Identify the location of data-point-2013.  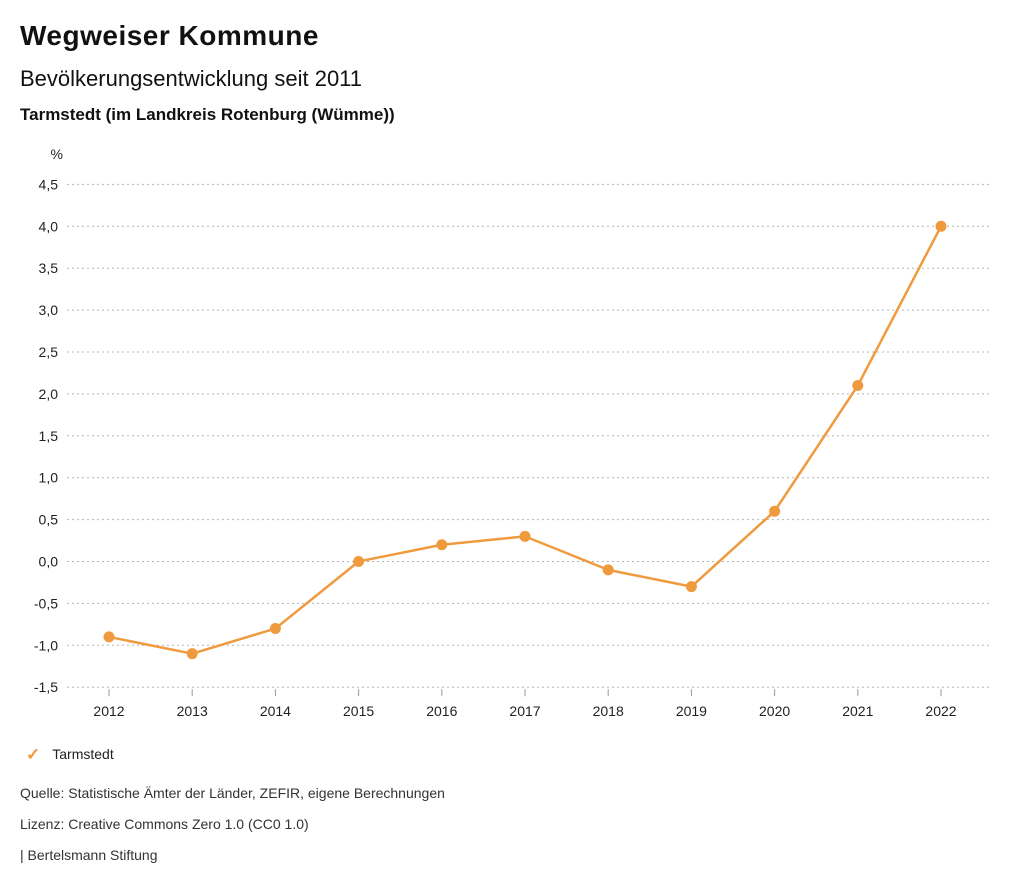
(192, 654).